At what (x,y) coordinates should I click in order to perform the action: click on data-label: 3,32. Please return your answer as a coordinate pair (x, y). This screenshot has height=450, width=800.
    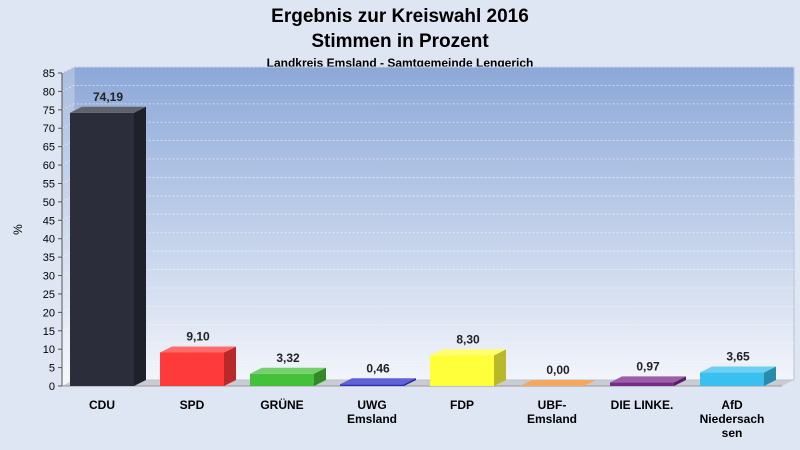
    Looking at the image, I should click on (288, 358).